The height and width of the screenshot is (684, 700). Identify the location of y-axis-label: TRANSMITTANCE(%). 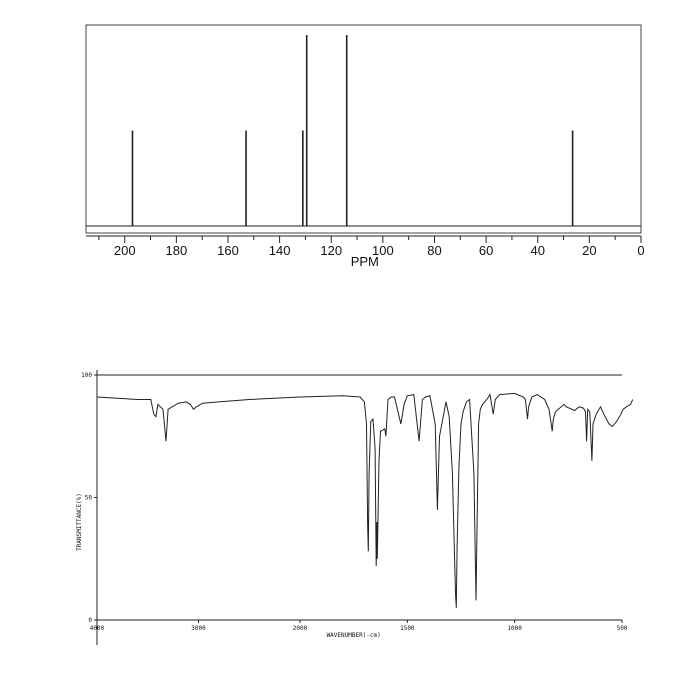
(79, 522).